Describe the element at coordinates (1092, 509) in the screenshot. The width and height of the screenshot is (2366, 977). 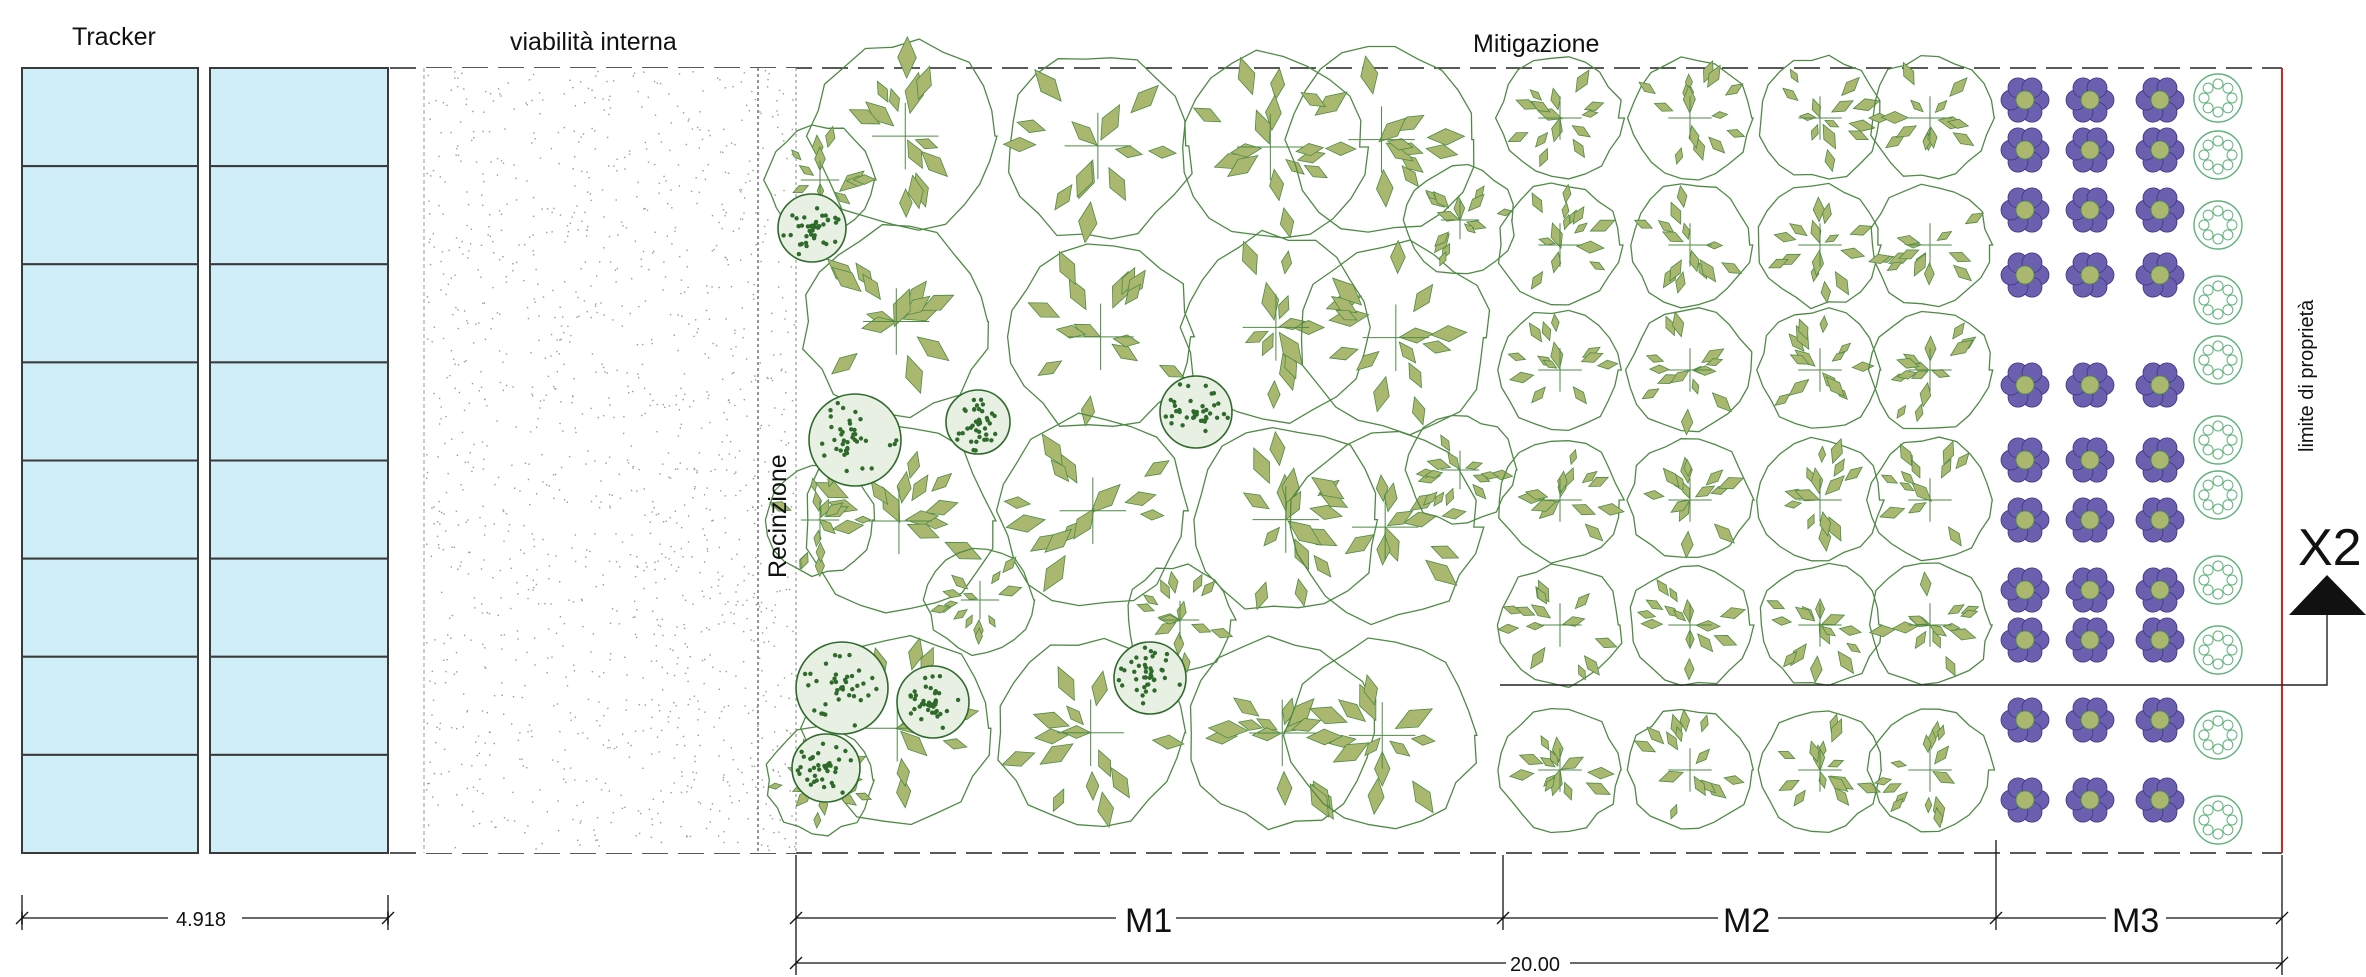
I see `tree-large` at that location.